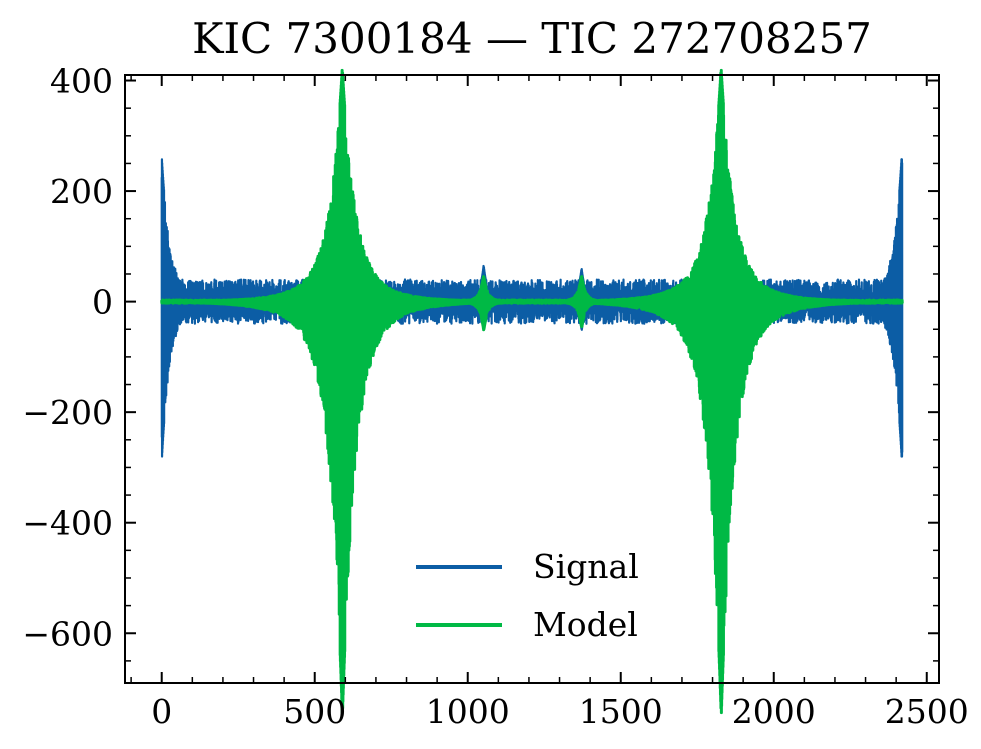  What do you see at coordinates (67, 412) in the screenshot?
I see `y-tick-label: −200` at bounding box center [67, 412].